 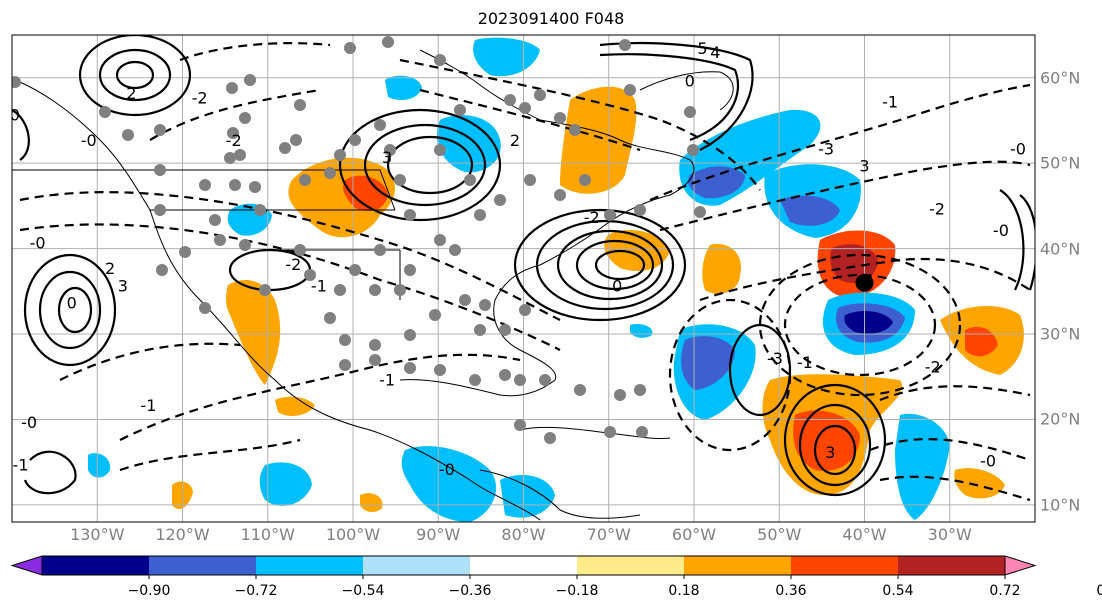 What do you see at coordinates (1060, 419) in the screenshot?
I see `latitude-label: 20°N` at bounding box center [1060, 419].